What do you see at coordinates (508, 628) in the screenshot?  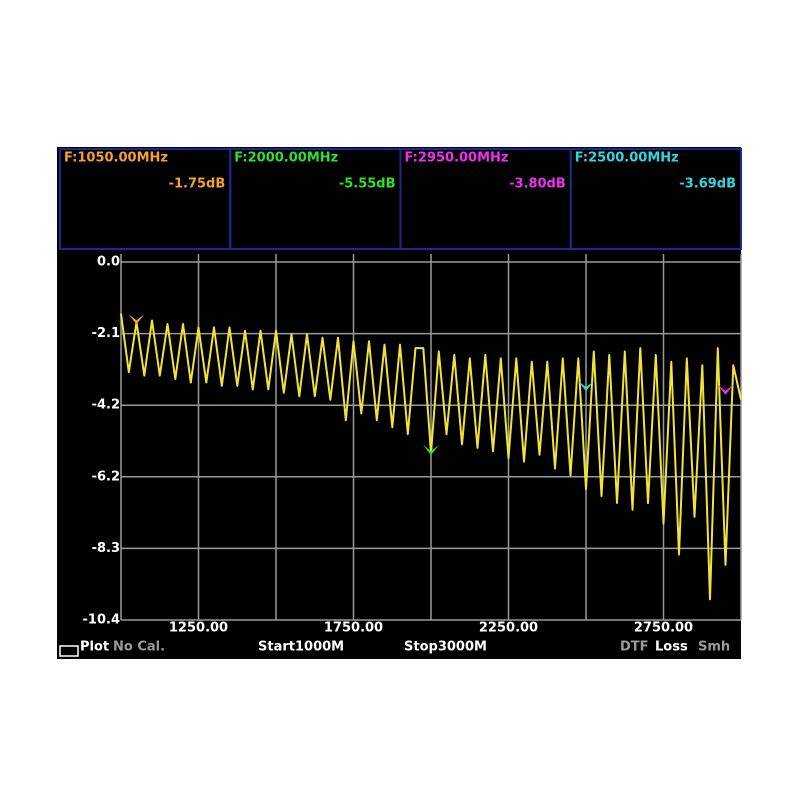 I see `x-tick-label: 2250.00` at bounding box center [508, 628].